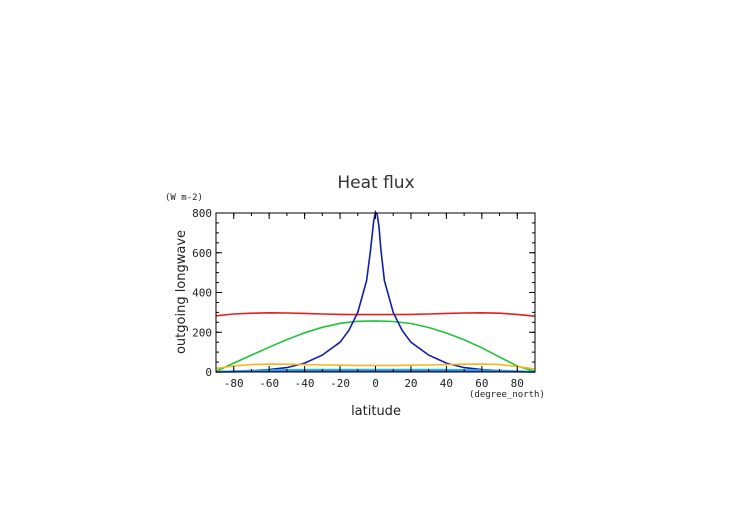 The image size is (752, 532). What do you see at coordinates (184, 198) in the screenshot?
I see `y-axis-unit: (W m-2)` at bounding box center [184, 198].